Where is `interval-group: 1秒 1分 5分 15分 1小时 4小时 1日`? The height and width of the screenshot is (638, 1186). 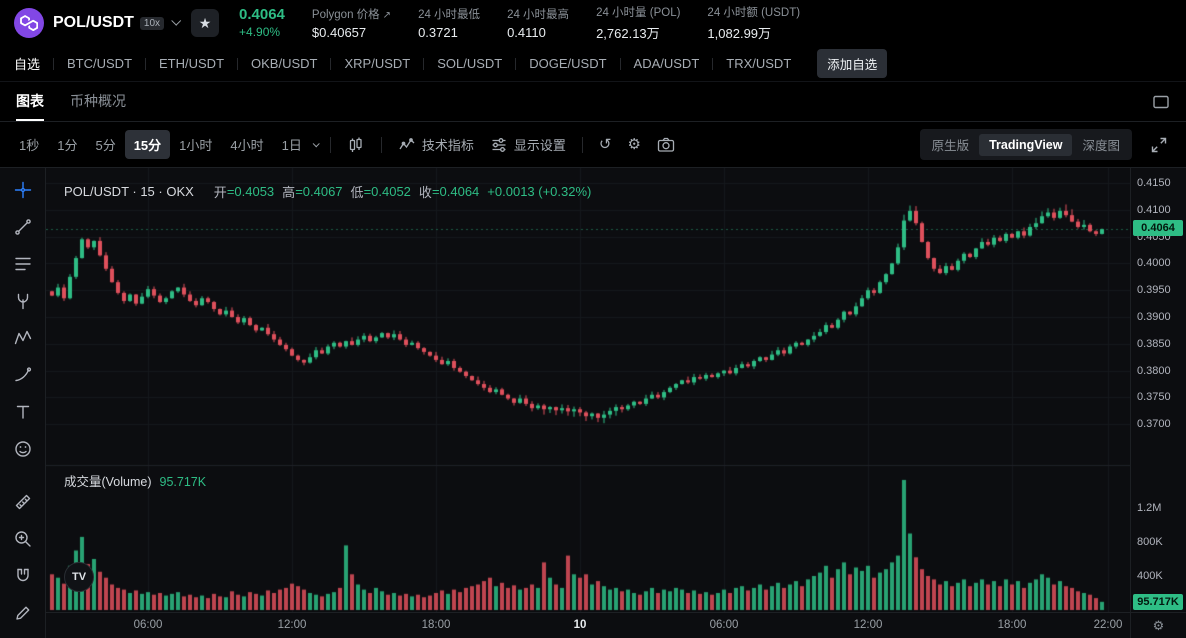
interval-group: 1秒 1分 5分 15分 1小时 4小时 1日 is located at coordinates (160, 144).